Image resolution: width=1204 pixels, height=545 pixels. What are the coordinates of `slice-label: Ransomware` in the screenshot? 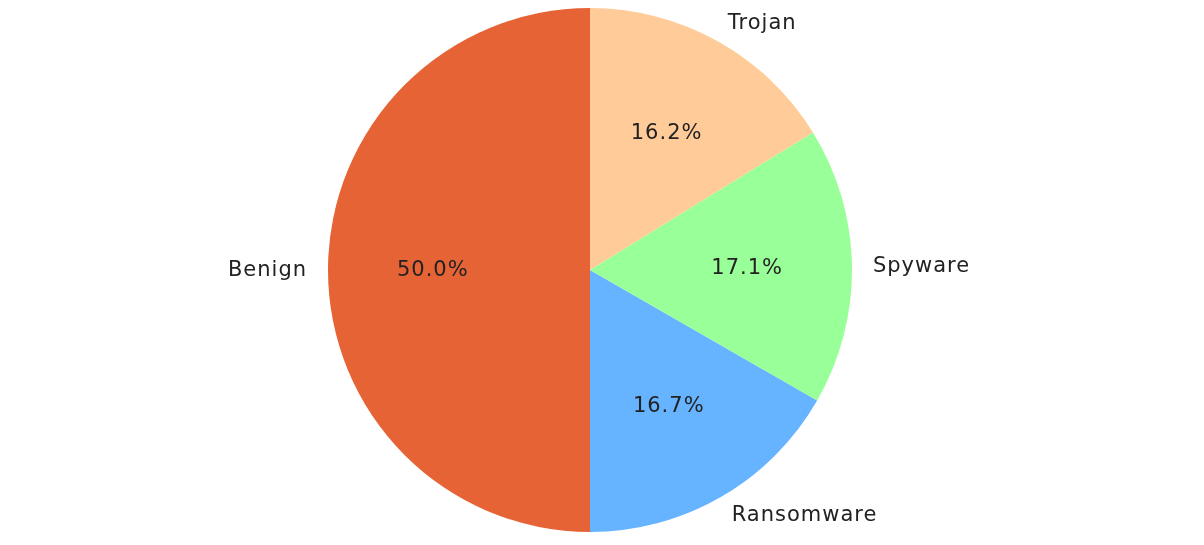 It's located at (804, 513).